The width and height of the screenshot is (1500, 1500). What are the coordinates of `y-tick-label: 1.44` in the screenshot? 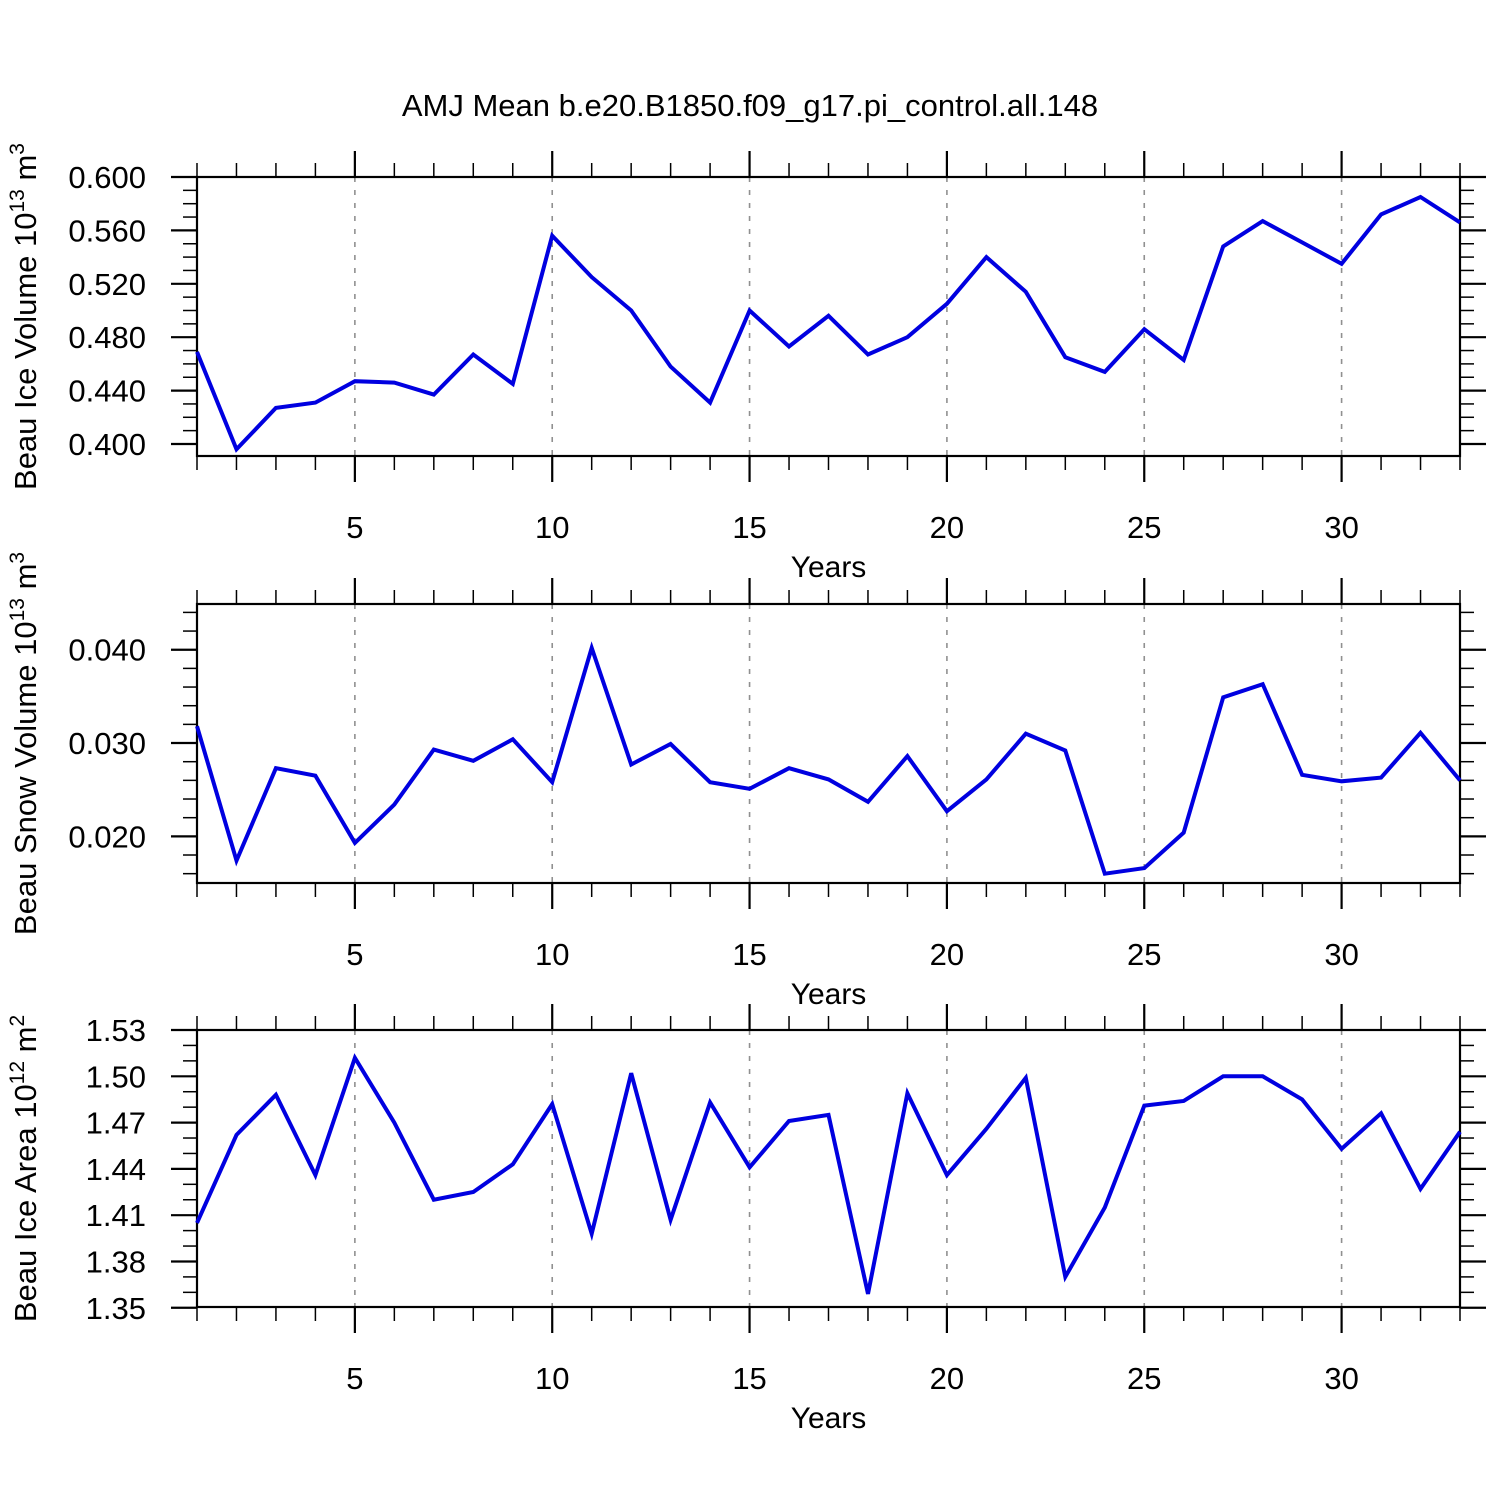 It's located at (116, 1169).